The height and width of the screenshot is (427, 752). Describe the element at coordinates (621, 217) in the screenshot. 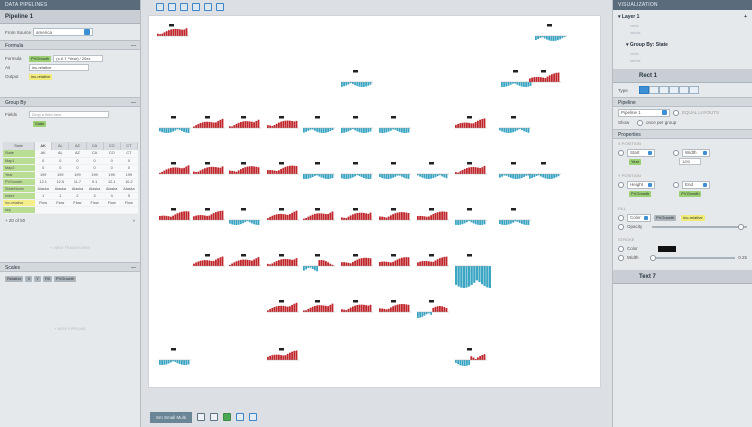

I see `fill-color-radio` at that location.